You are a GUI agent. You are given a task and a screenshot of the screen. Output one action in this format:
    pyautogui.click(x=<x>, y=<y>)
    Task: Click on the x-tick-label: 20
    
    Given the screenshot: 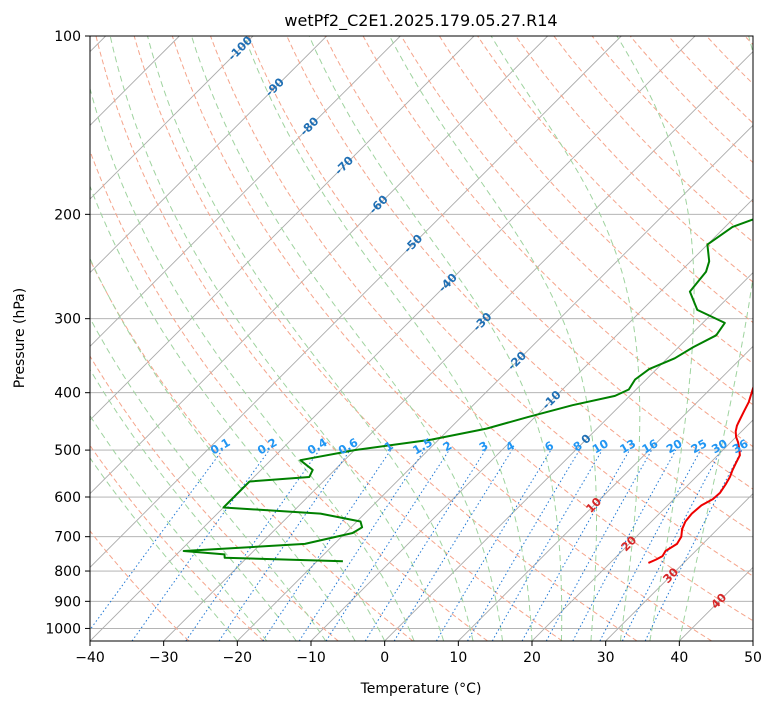 What is the action you would take?
    pyautogui.click(x=532, y=658)
    